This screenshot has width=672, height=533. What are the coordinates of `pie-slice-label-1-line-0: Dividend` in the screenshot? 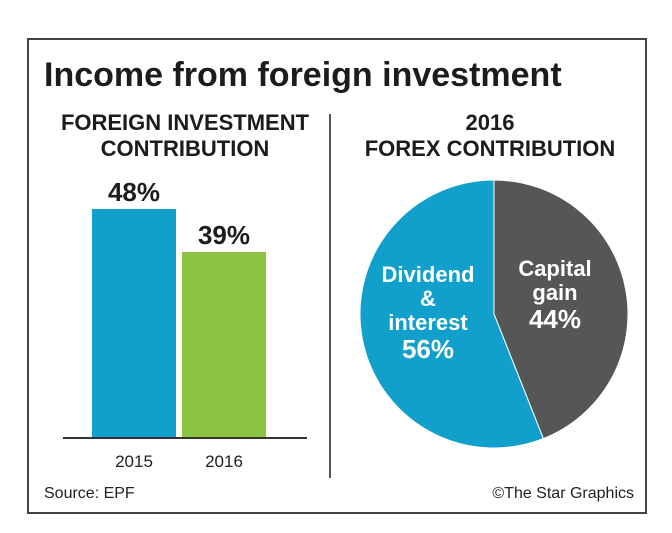 It's located at (428, 274).